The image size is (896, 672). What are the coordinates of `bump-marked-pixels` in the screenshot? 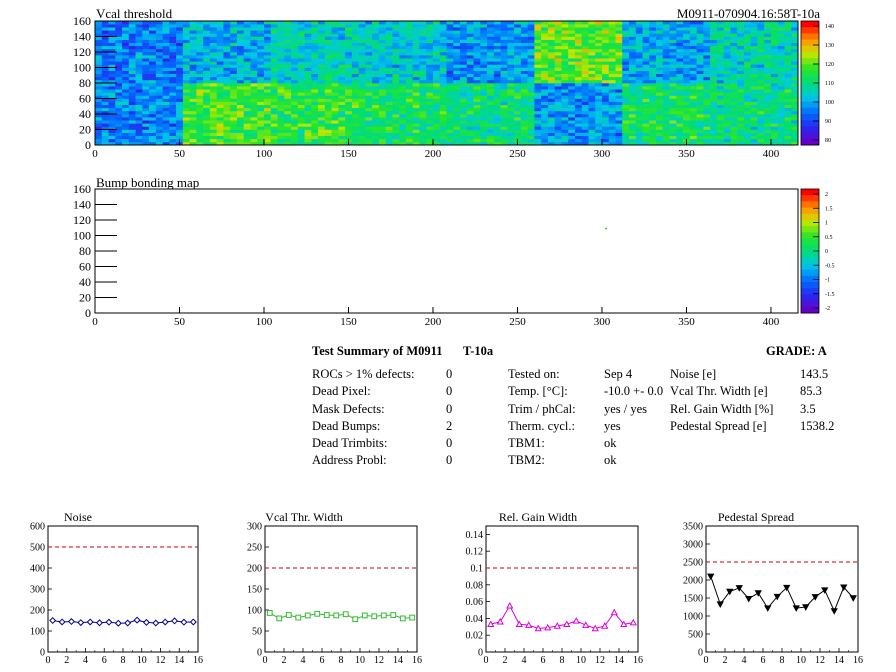 It's located at (606, 228).